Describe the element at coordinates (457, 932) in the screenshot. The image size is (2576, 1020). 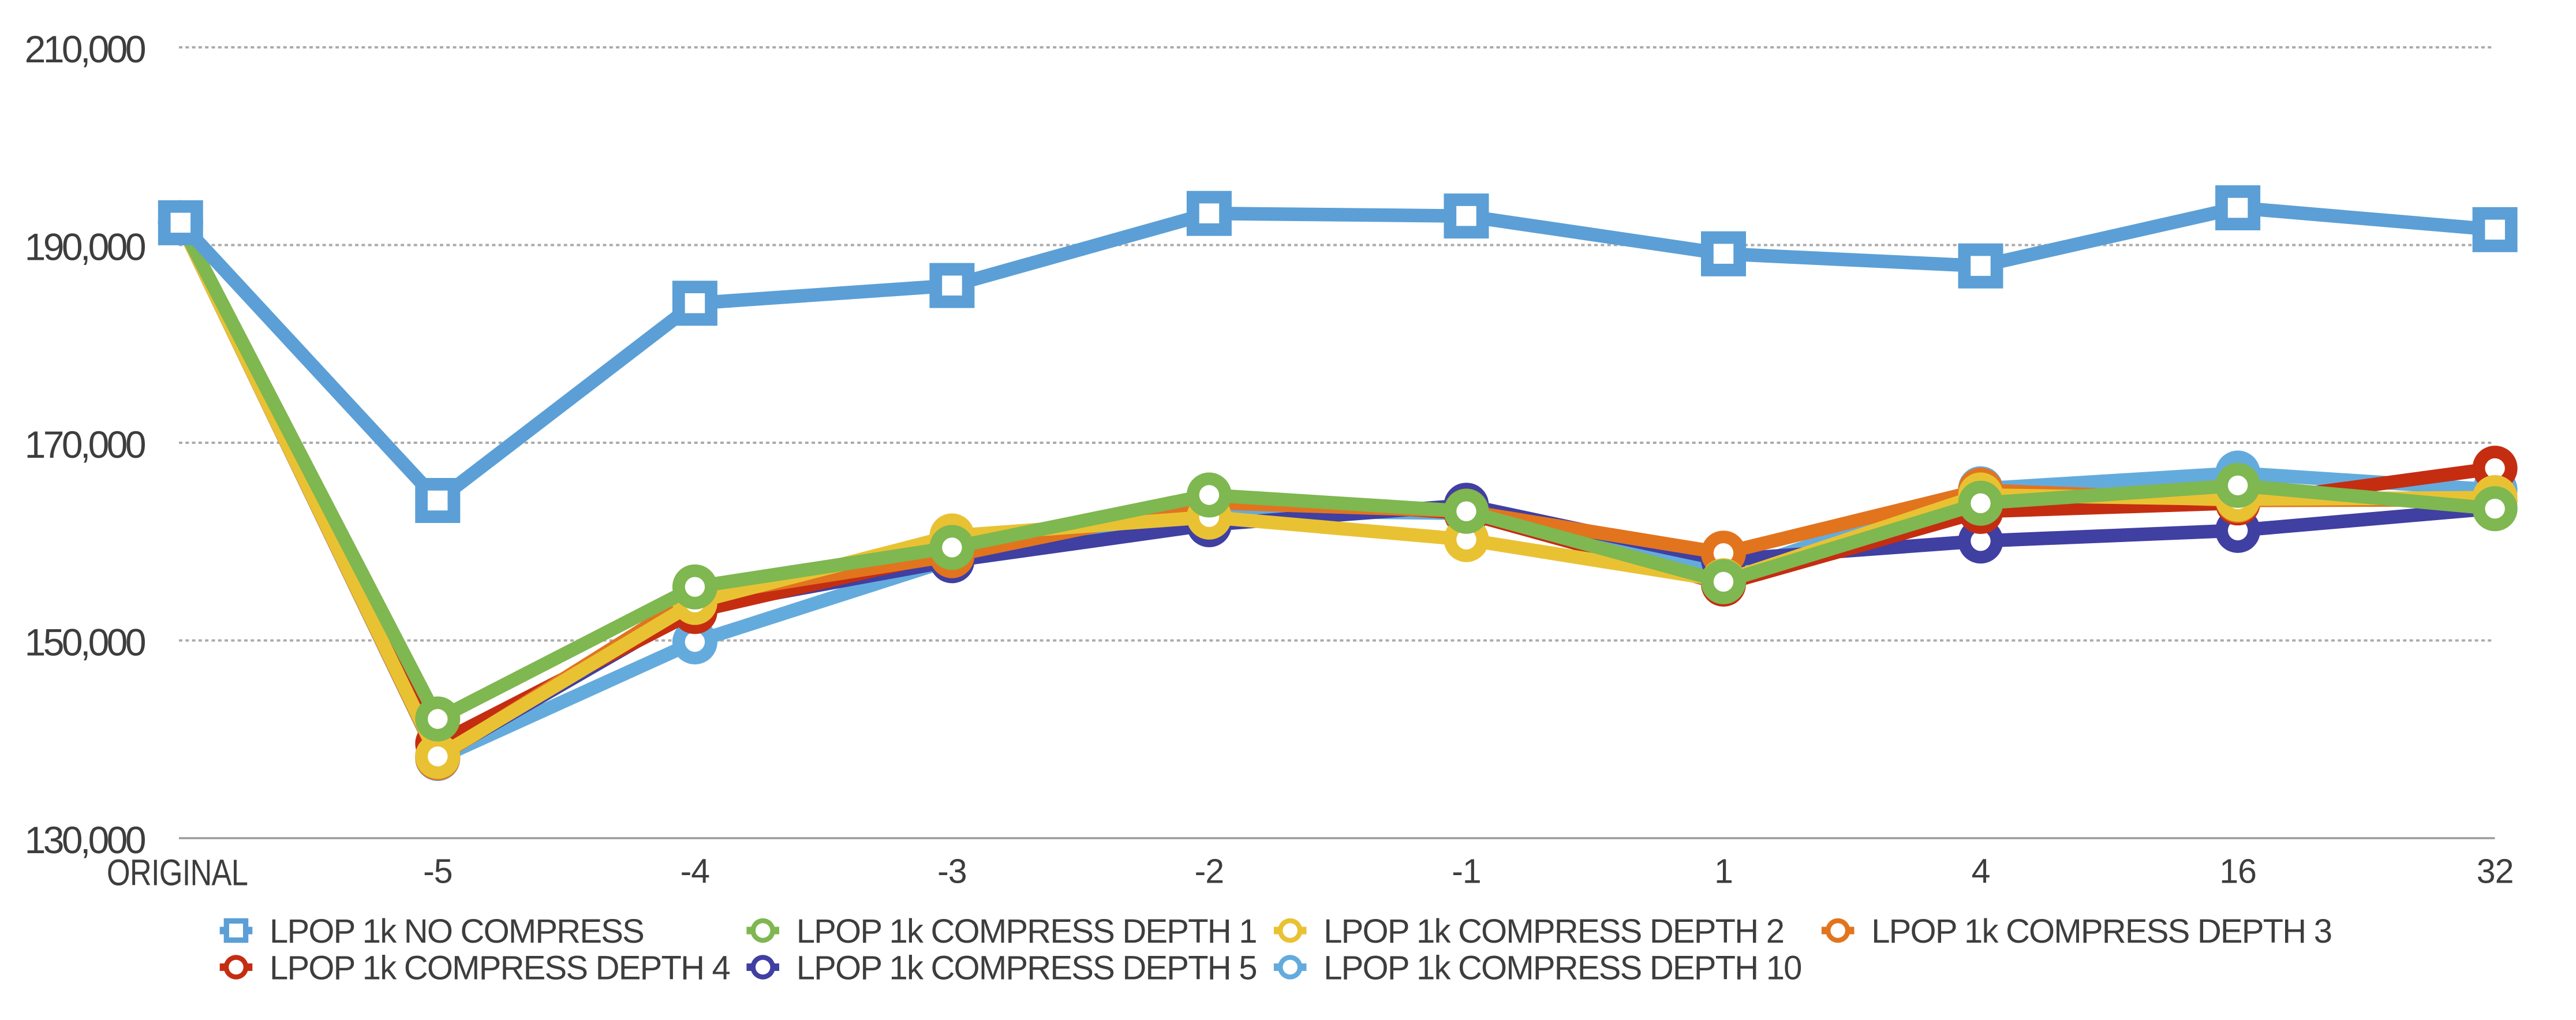
I see `svg-text: LPOP 1k NO COMPRESS` at that location.